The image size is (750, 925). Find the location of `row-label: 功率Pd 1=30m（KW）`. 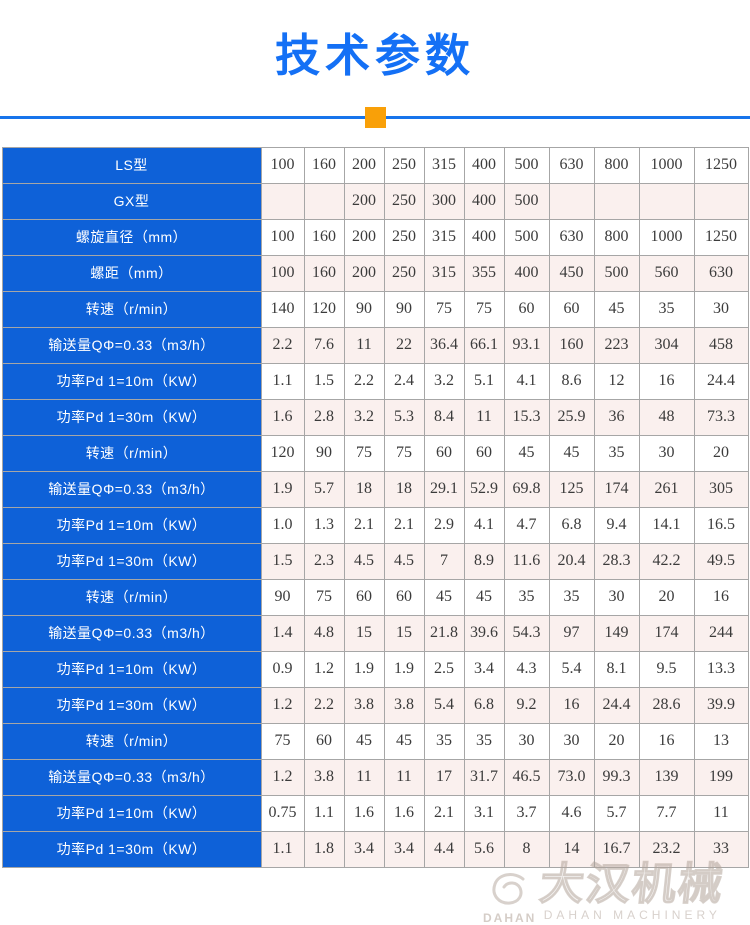

row-label: 功率Pd 1=30m（KW） is located at coordinates (131, 849).